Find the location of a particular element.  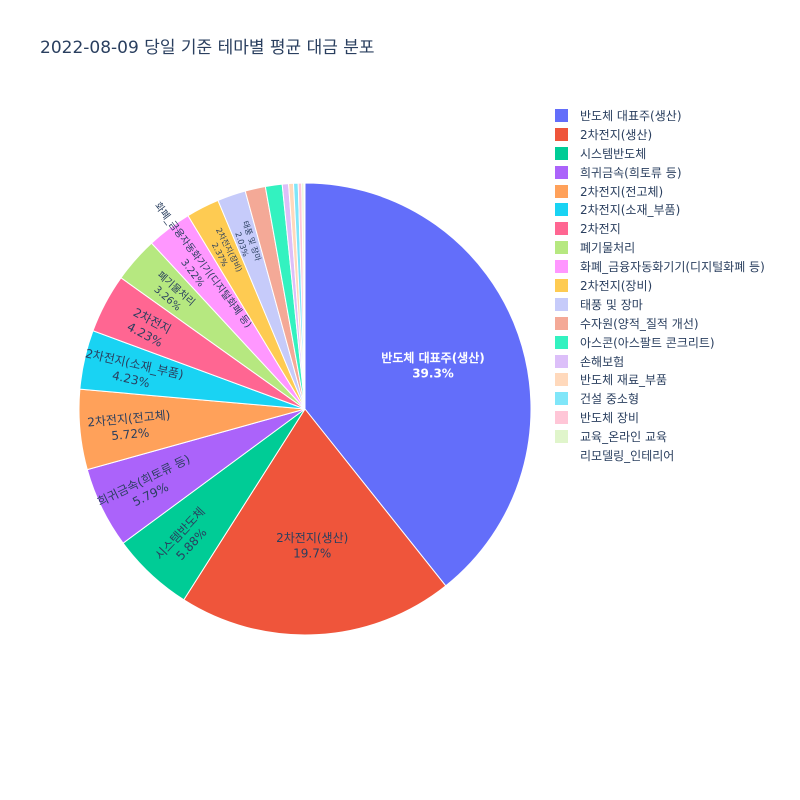

legend-item: 반도체 대표주(생산) is located at coordinates (660, 115).